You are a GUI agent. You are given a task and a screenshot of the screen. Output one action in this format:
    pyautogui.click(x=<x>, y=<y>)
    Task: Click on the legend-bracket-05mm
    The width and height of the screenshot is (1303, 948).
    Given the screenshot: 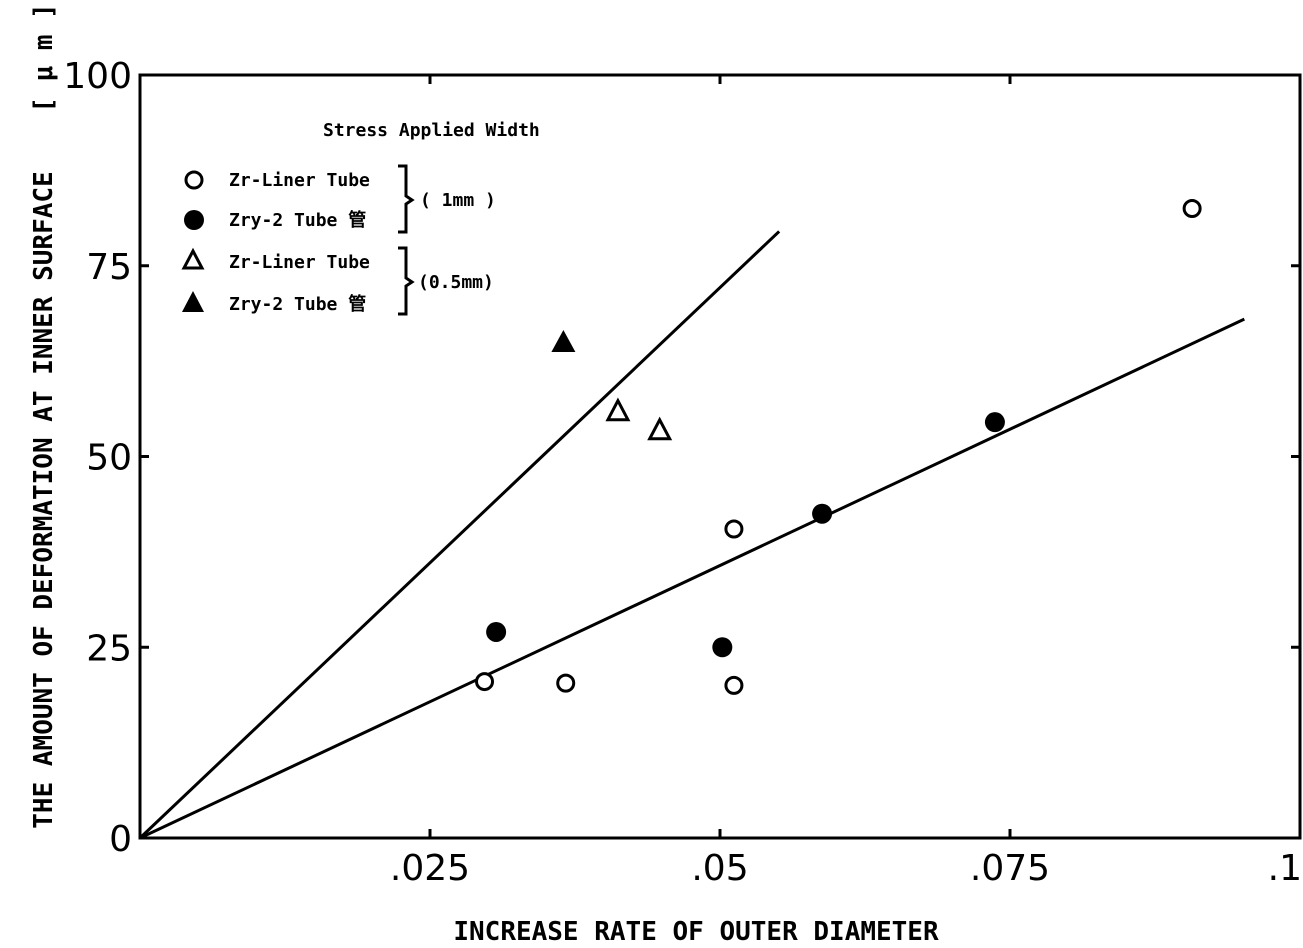 What is the action you would take?
    pyautogui.click(x=406, y=281)
    